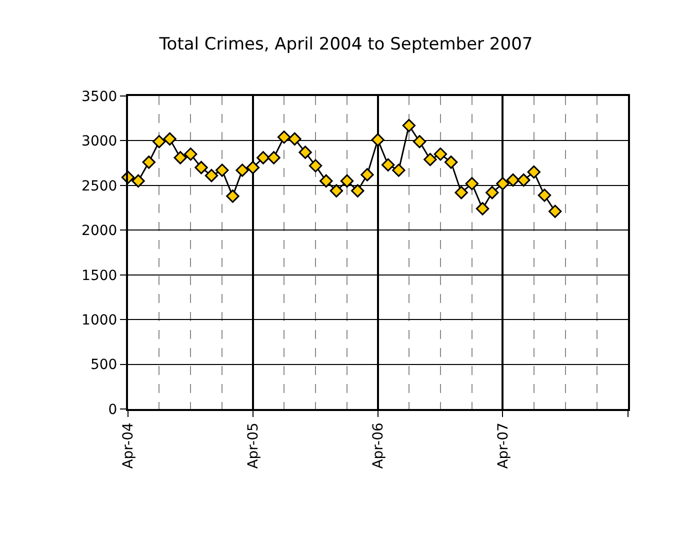 The image size is (692, 539). I want to click on y-tick-label: 1000, so click(100, 320).